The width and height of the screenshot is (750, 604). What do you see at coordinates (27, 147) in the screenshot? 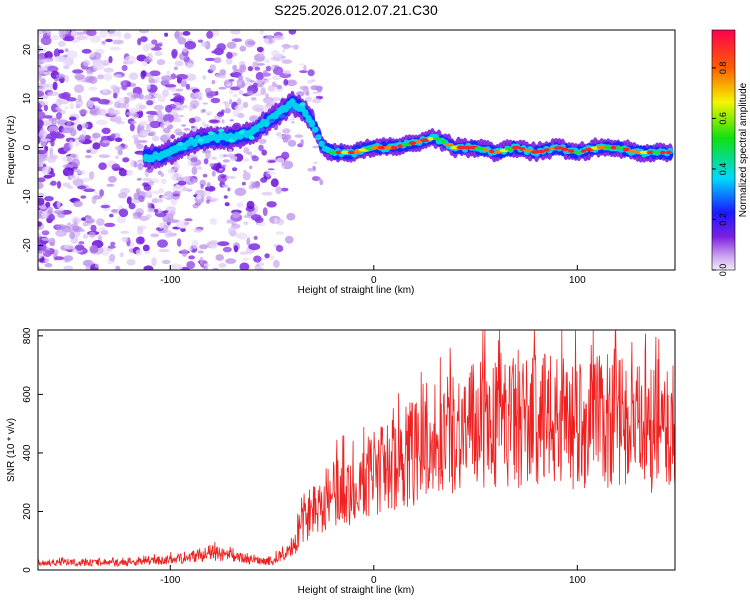
I see `y-tick-label: 0` at bounding box center [27, 147].